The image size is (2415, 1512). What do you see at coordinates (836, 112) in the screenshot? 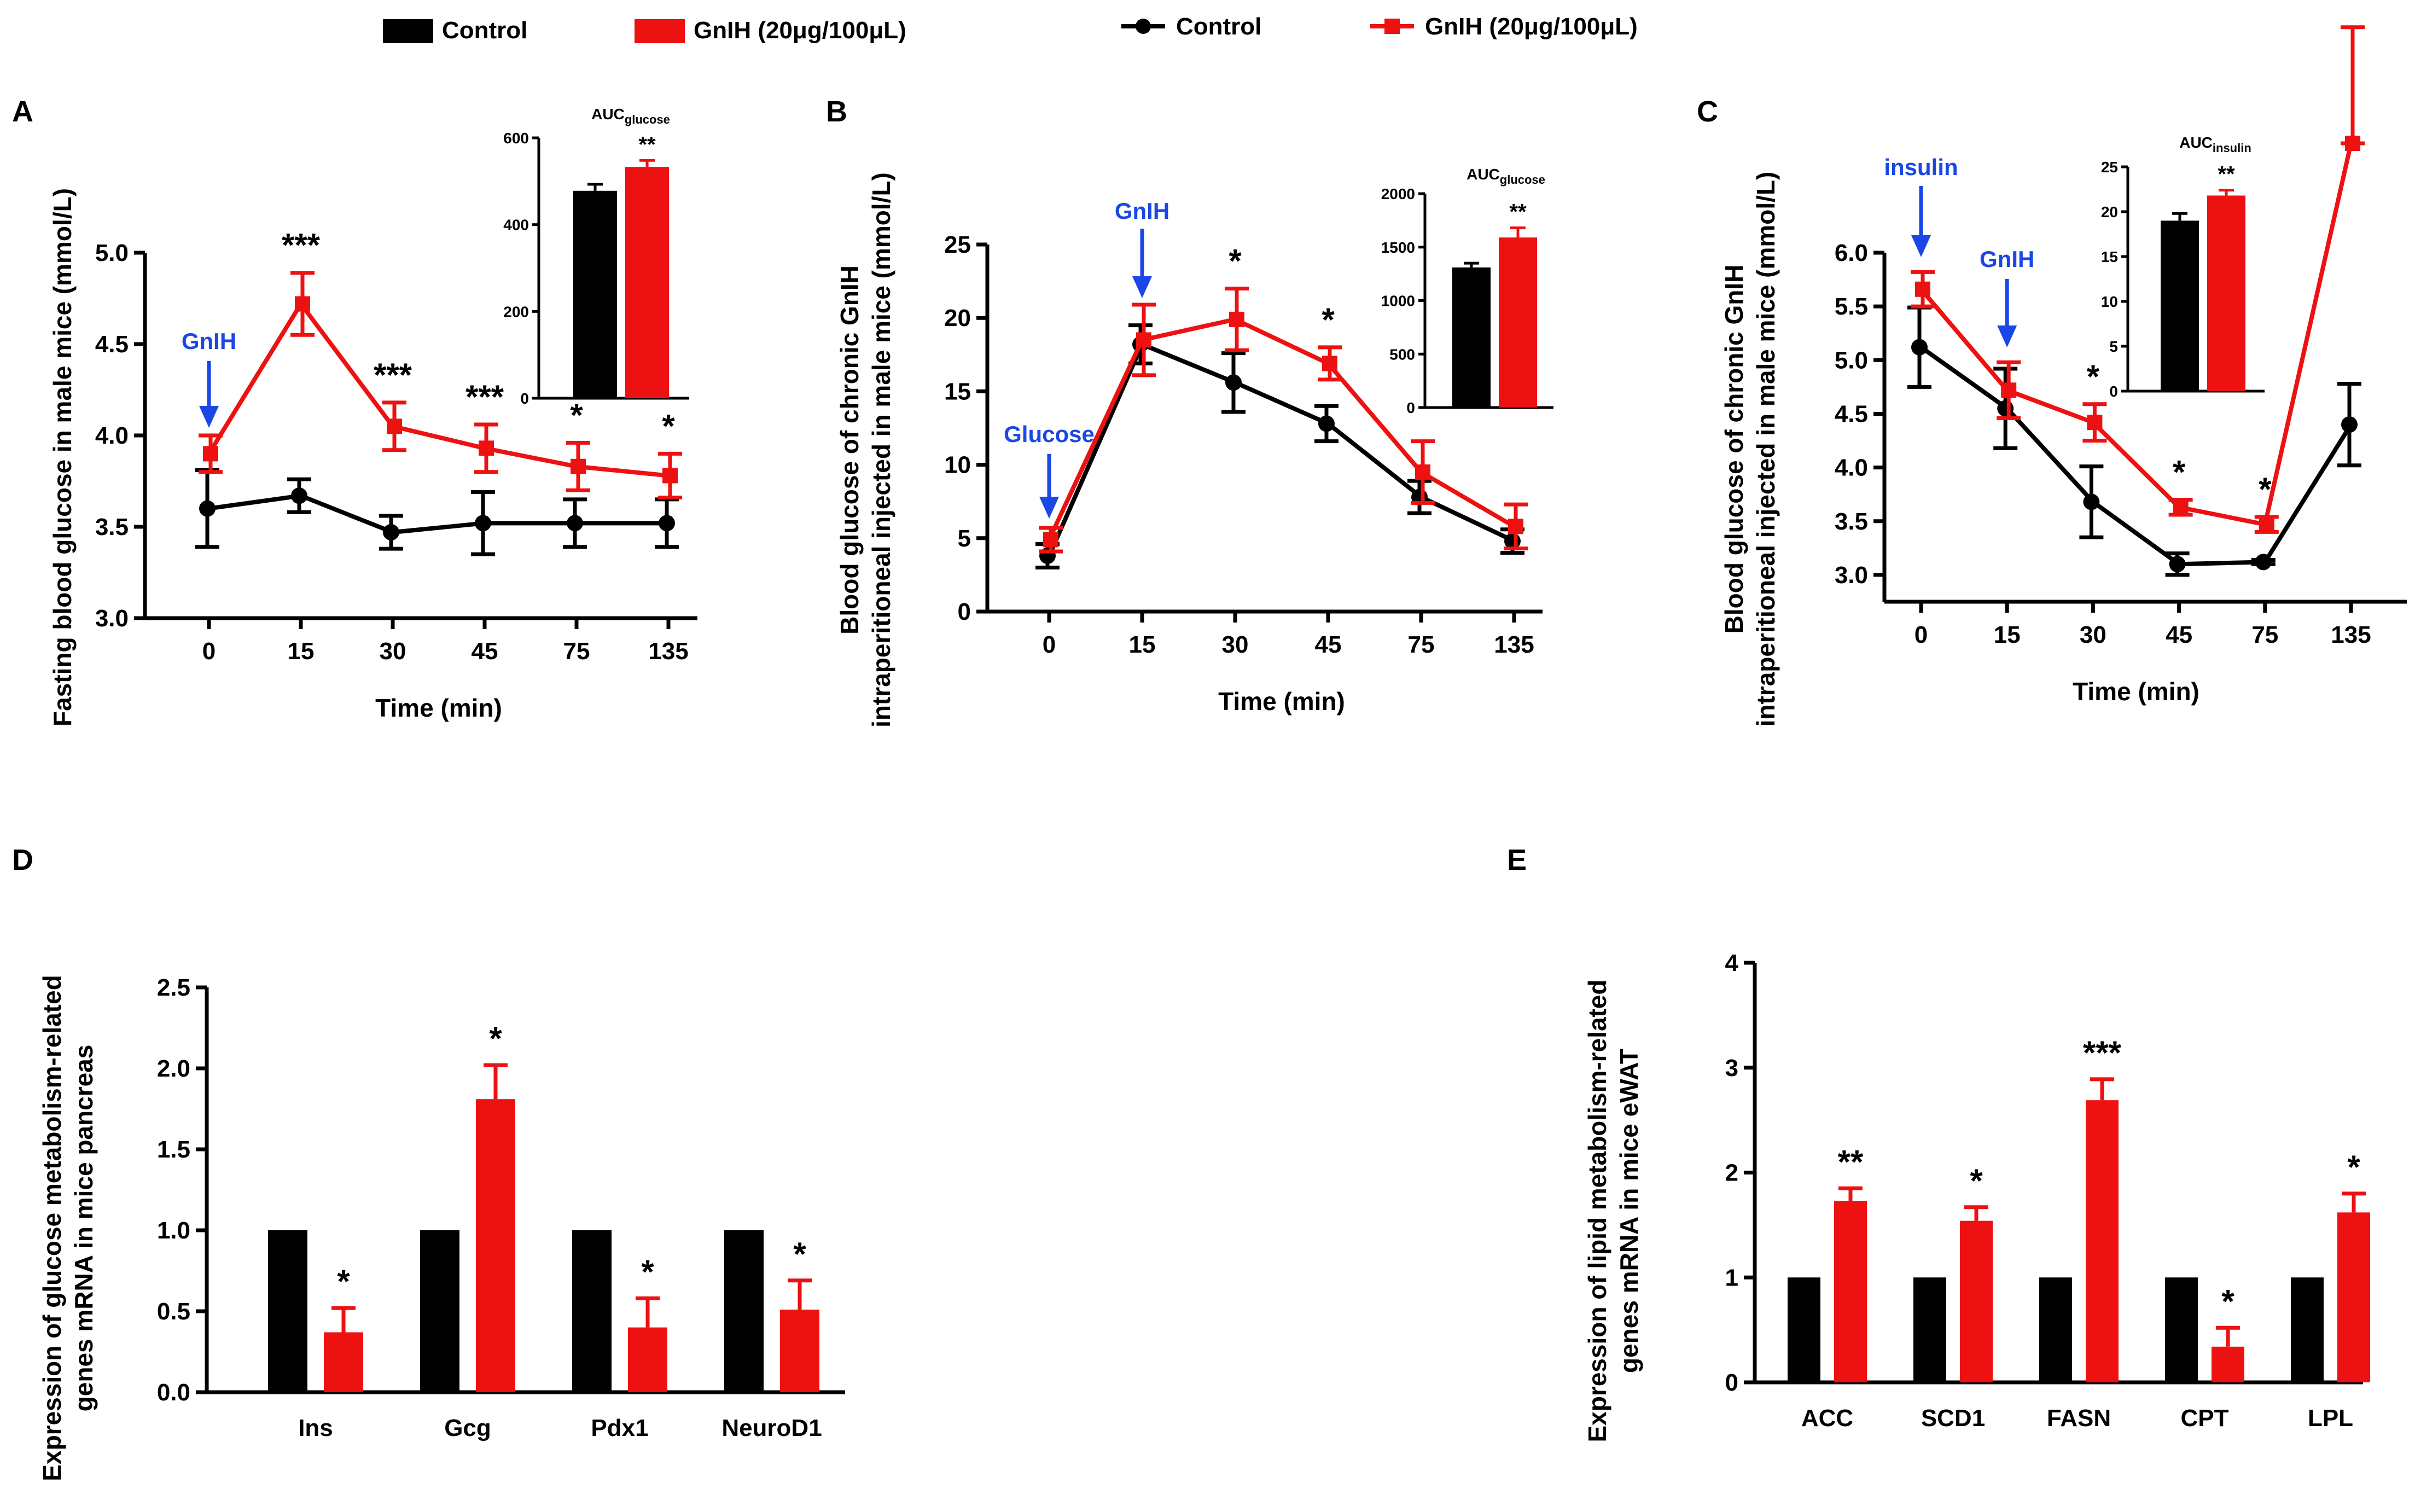
I see `panel-label-b: B` at bounding box center [836, 112].